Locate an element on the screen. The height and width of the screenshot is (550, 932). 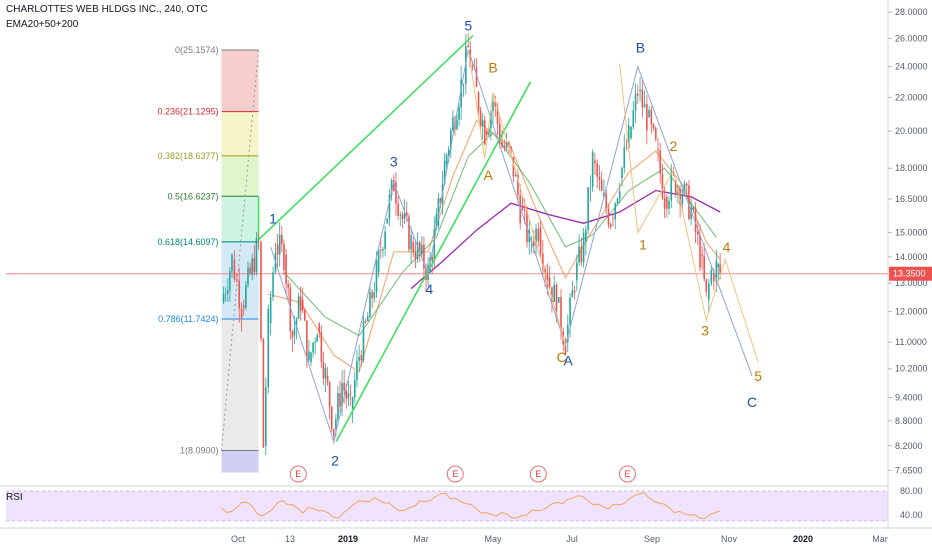
time-axis: Oct 13 2019 Mar May Jul Sep Nov 2020 Mar is located at coordinates (559, 539).